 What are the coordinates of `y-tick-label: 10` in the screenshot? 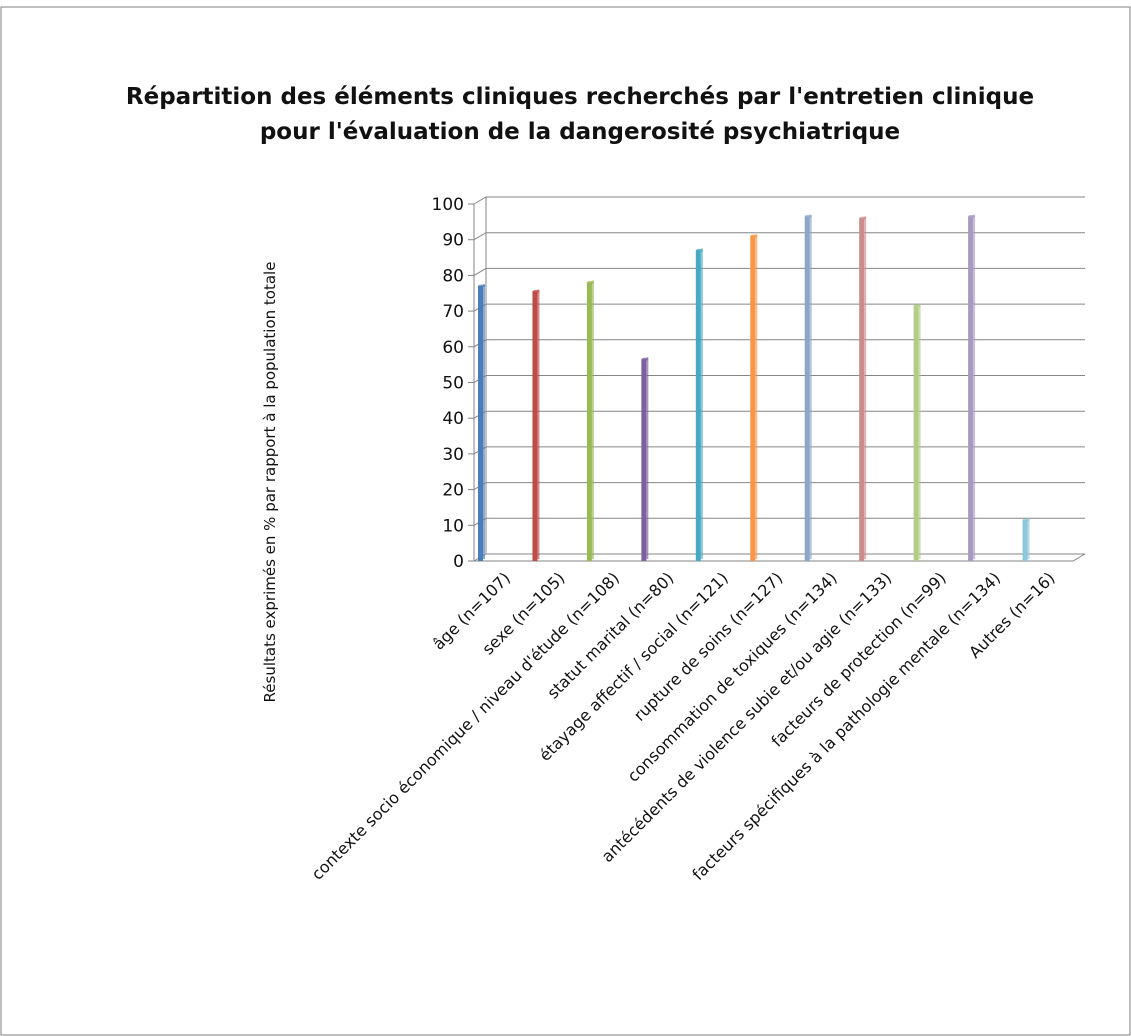 It's located at (453, 526).